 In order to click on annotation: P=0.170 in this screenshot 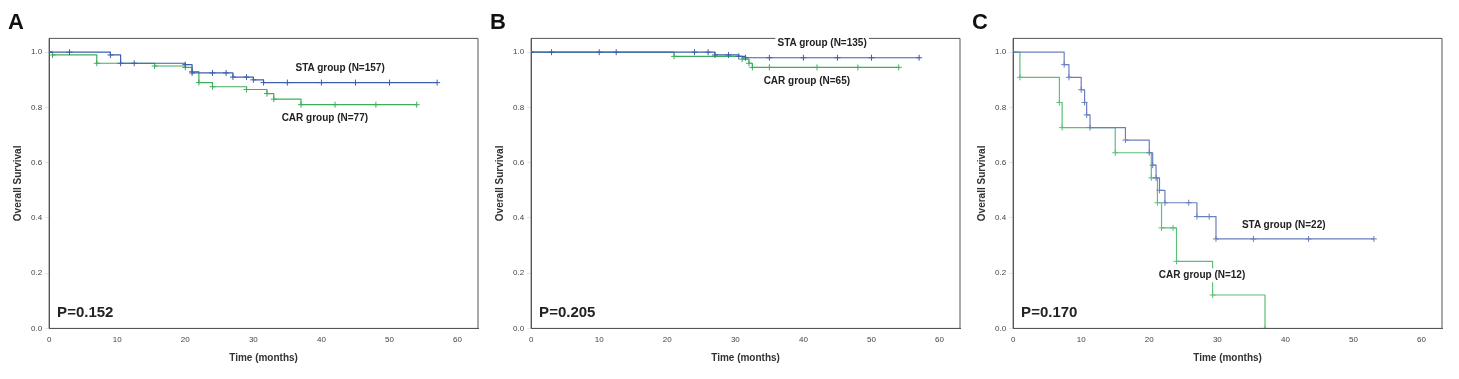, I will do `click(1049, 312)`.